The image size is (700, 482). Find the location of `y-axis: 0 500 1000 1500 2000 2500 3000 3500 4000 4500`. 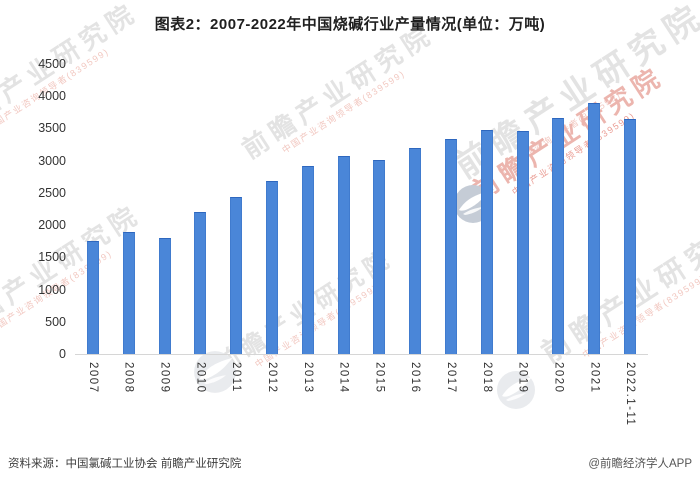

y-axis: 0 500 1000 1500 2000 2500 3000 3500 4000 4500 is located at coordinates (33, 209).